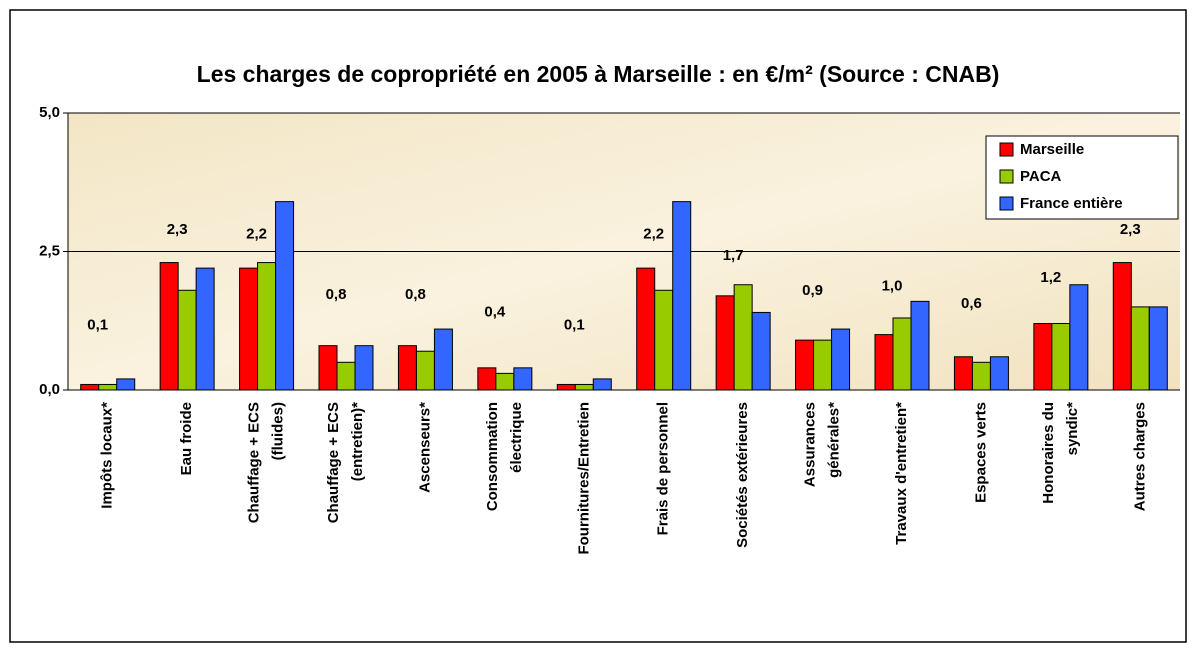 This screenshot has width=1196, height=657. What do you see at coordinates (812, 290) in the screenshot?
I see `data-label: 0,9` at bounding box center [812, 290].